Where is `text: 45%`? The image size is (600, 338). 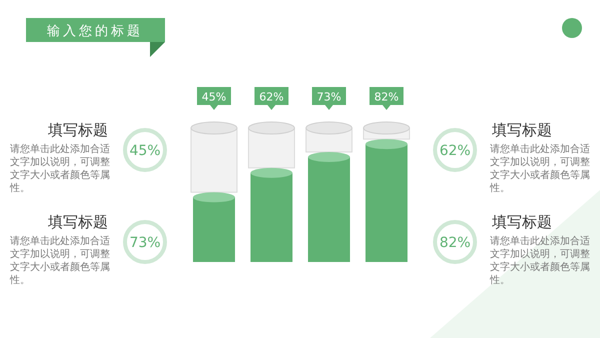 text: 45% is located at coordinates (145, 151).